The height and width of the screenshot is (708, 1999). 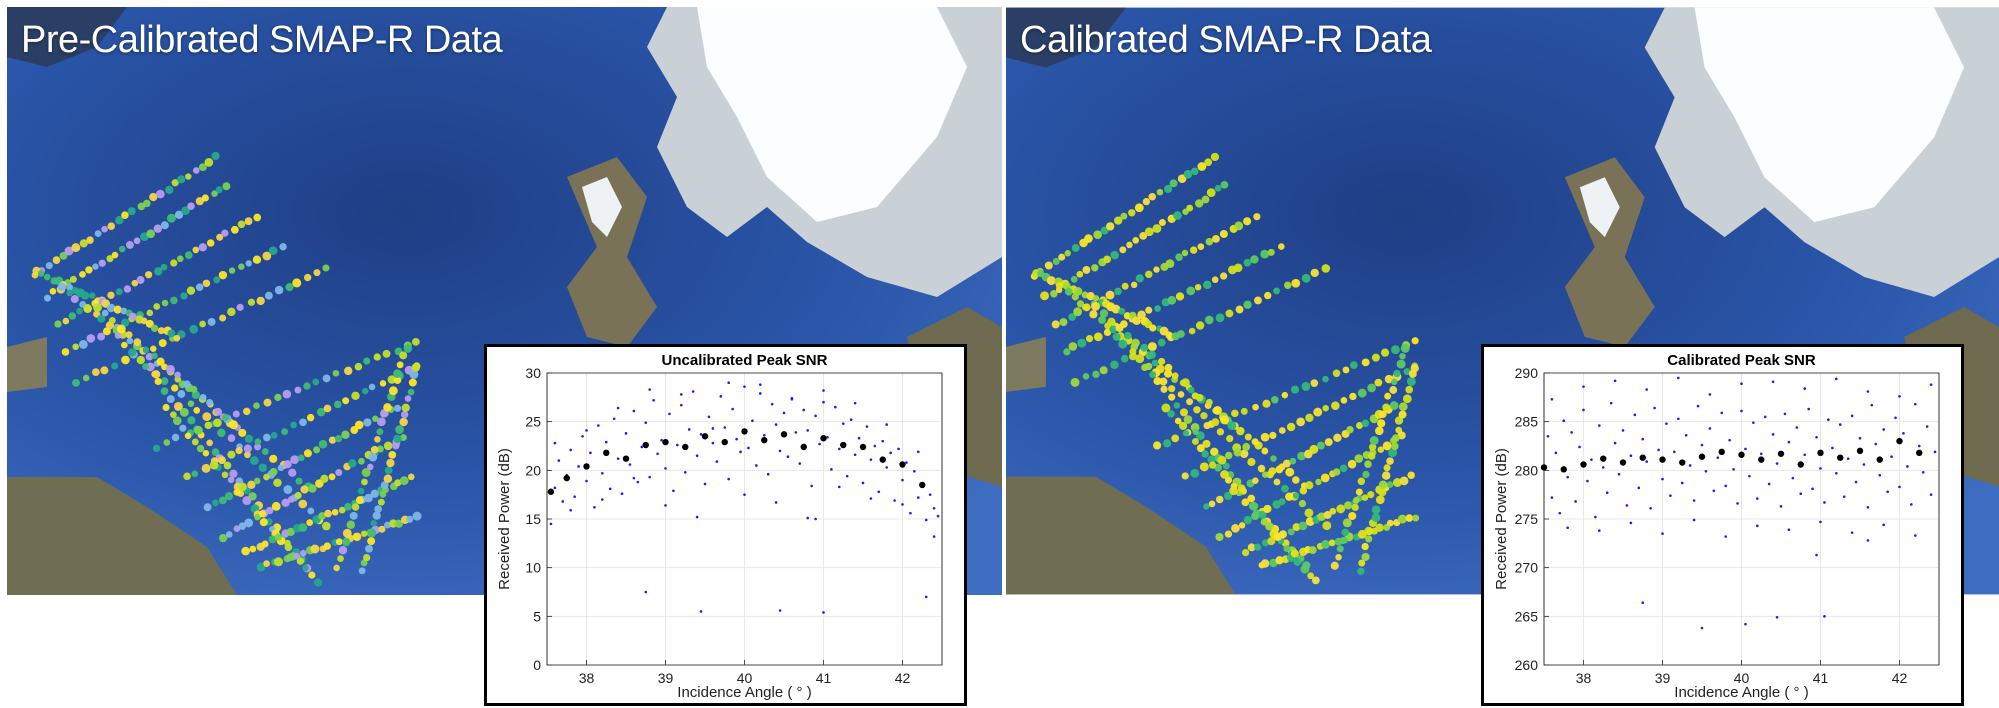 What do you see at coordinates (537, 616) in the screenshot?
I see `y-tick-label: 5` at bounding box center [537, 616].